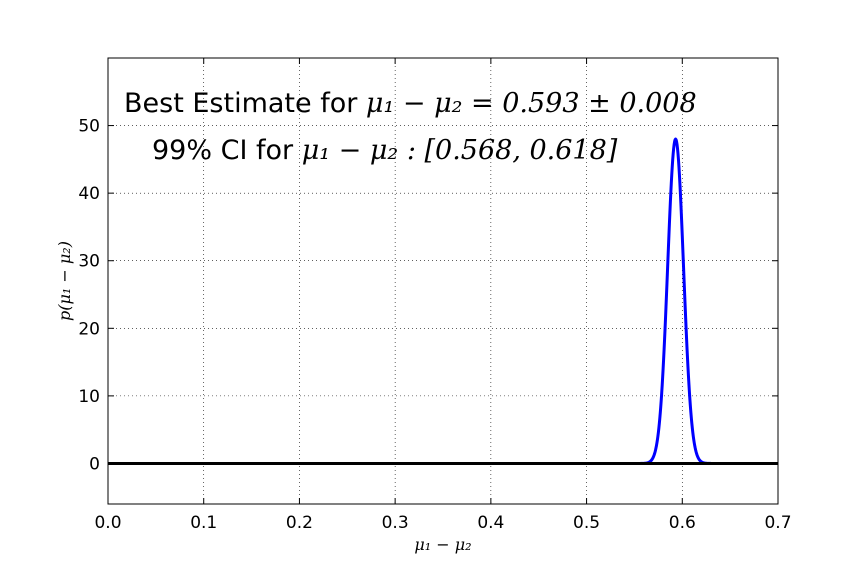 The width and height of the screenshot is (864, 576). What do you see at coordinates (586, 523) in the screenshot?
I see `x-tick-label: 0.5` at bounding box center [586, 523].